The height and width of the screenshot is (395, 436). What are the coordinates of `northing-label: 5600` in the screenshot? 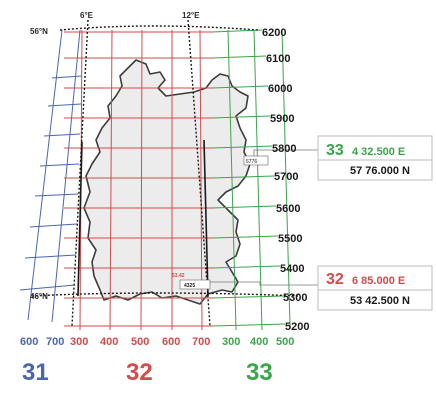 It's located at (288, 209).